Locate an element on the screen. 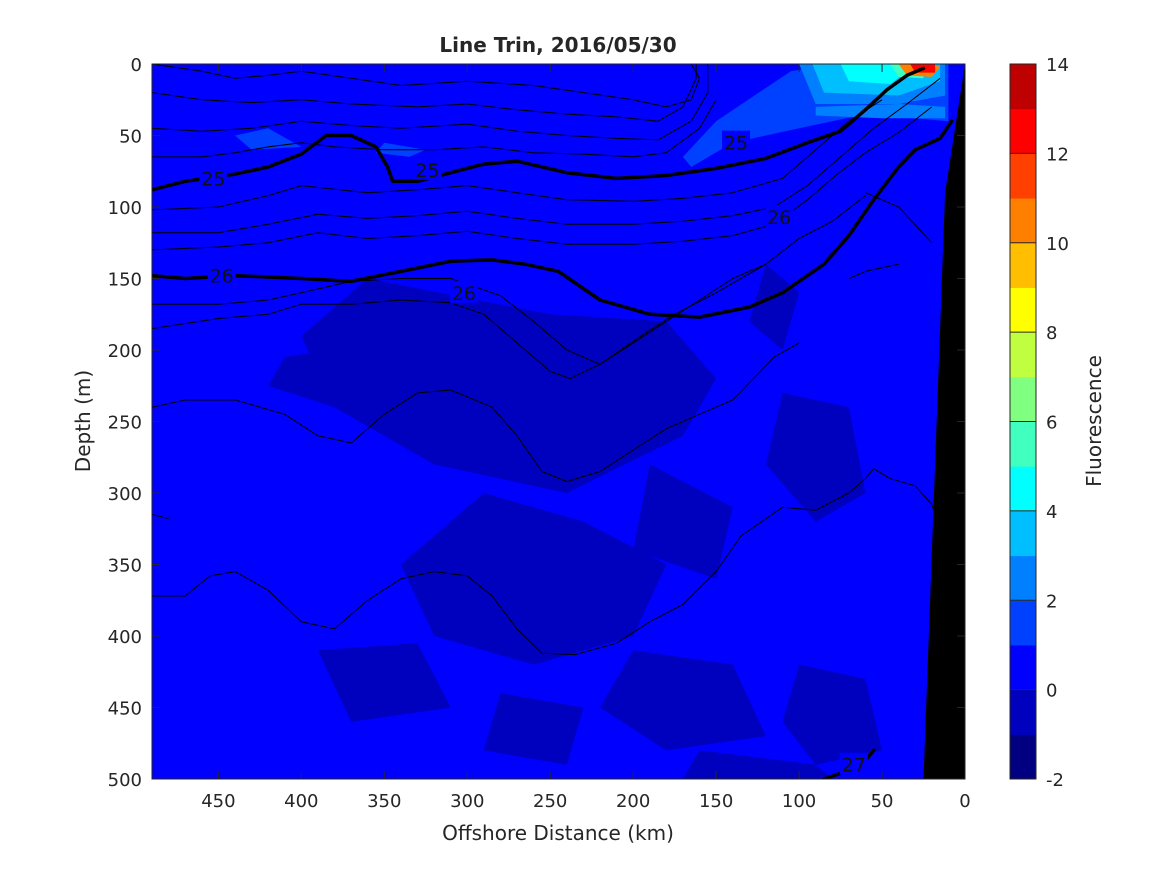 Image resolution: width=1167 pixels, height=875 pixels. colorbar-tick-label-12: 12 is located at coordinates (1057, 154).